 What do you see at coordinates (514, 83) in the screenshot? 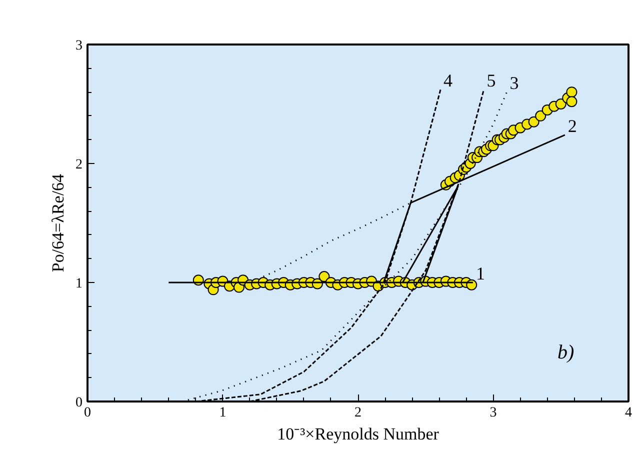
I see `series-label: 3` at bounding box center [514, 83].